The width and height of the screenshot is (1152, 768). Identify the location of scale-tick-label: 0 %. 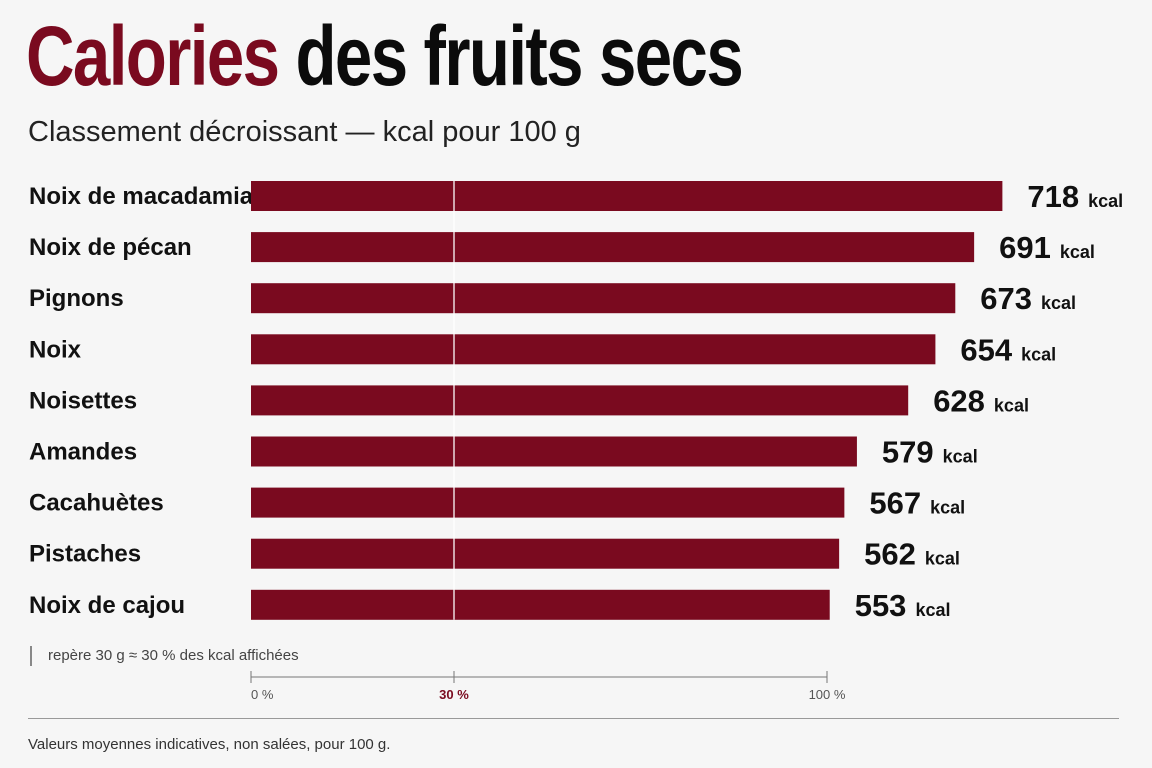
(262, 694).